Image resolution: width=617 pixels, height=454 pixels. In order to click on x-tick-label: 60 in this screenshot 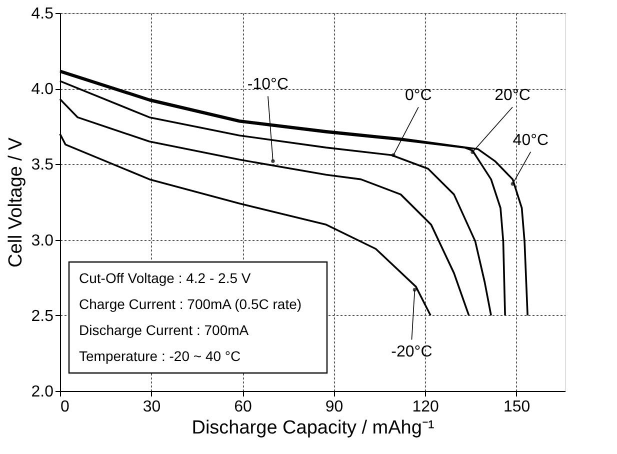, I will do `click(243, 407)`.